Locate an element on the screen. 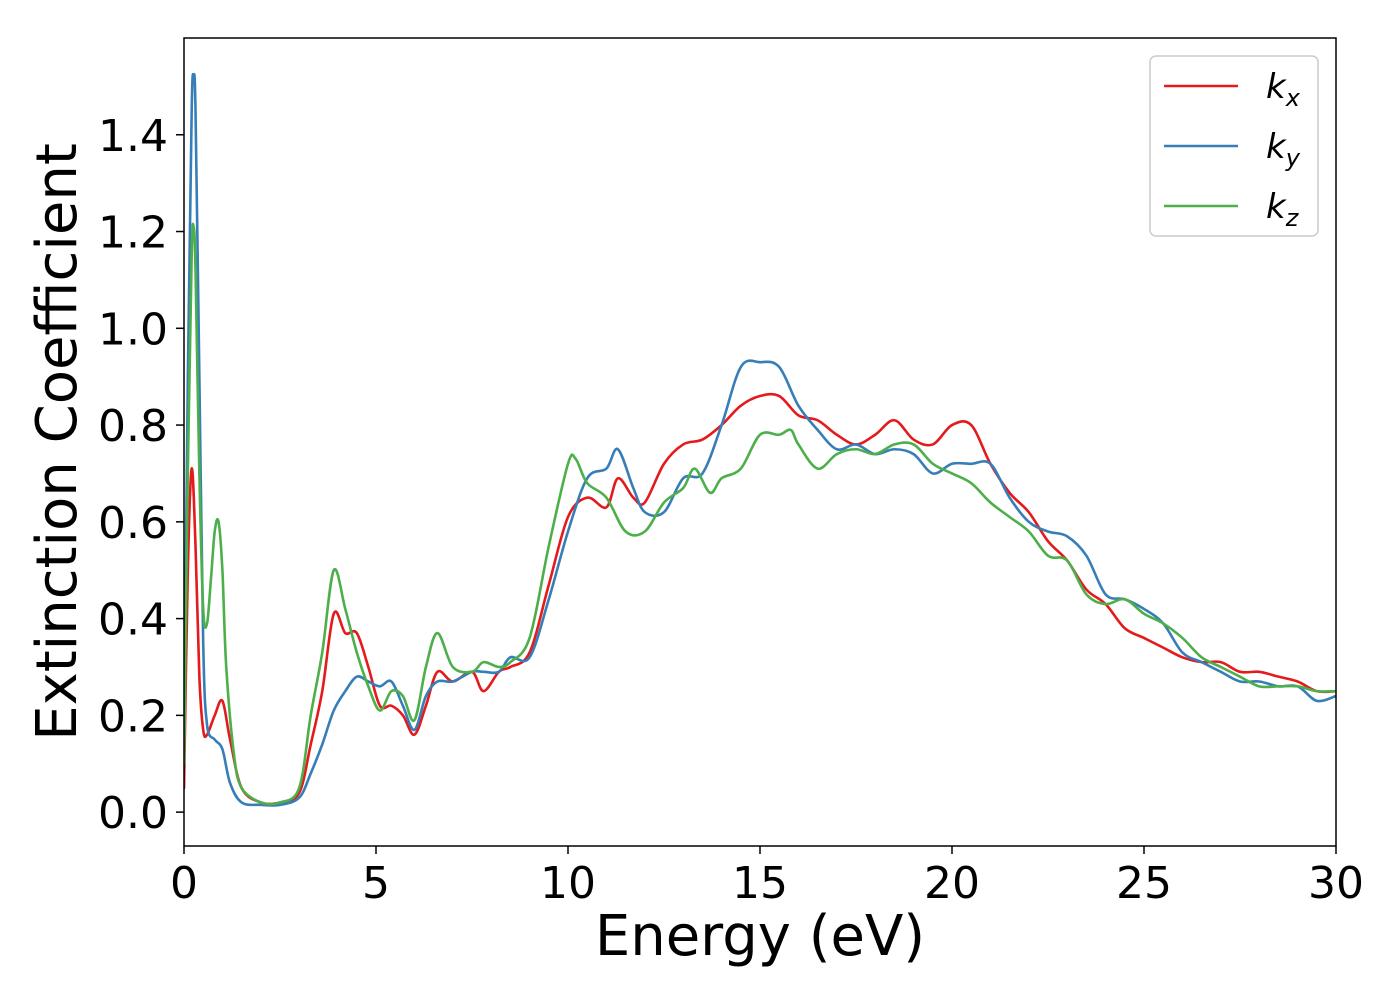 The height and width of the screenshot is (1000, 1400). y-tick-label: 0.8 is located at coordinates (133, 426).